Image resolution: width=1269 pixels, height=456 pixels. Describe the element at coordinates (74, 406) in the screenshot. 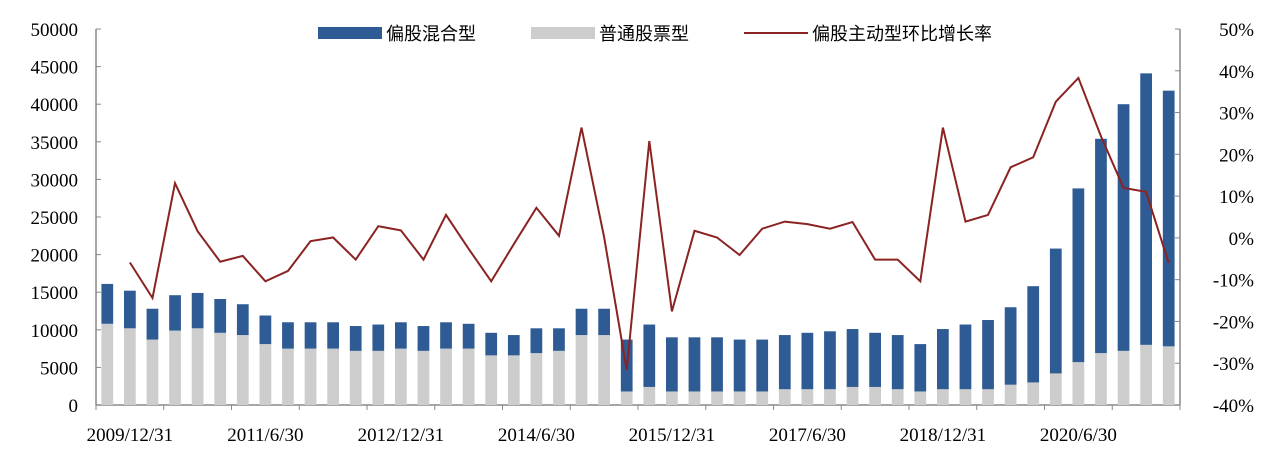

I see `left-tick-label: 0` at that location.